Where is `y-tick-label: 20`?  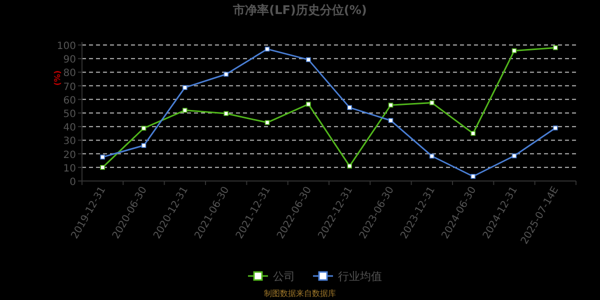
y-tick-label: 20 is located at coordinates (69, 155).